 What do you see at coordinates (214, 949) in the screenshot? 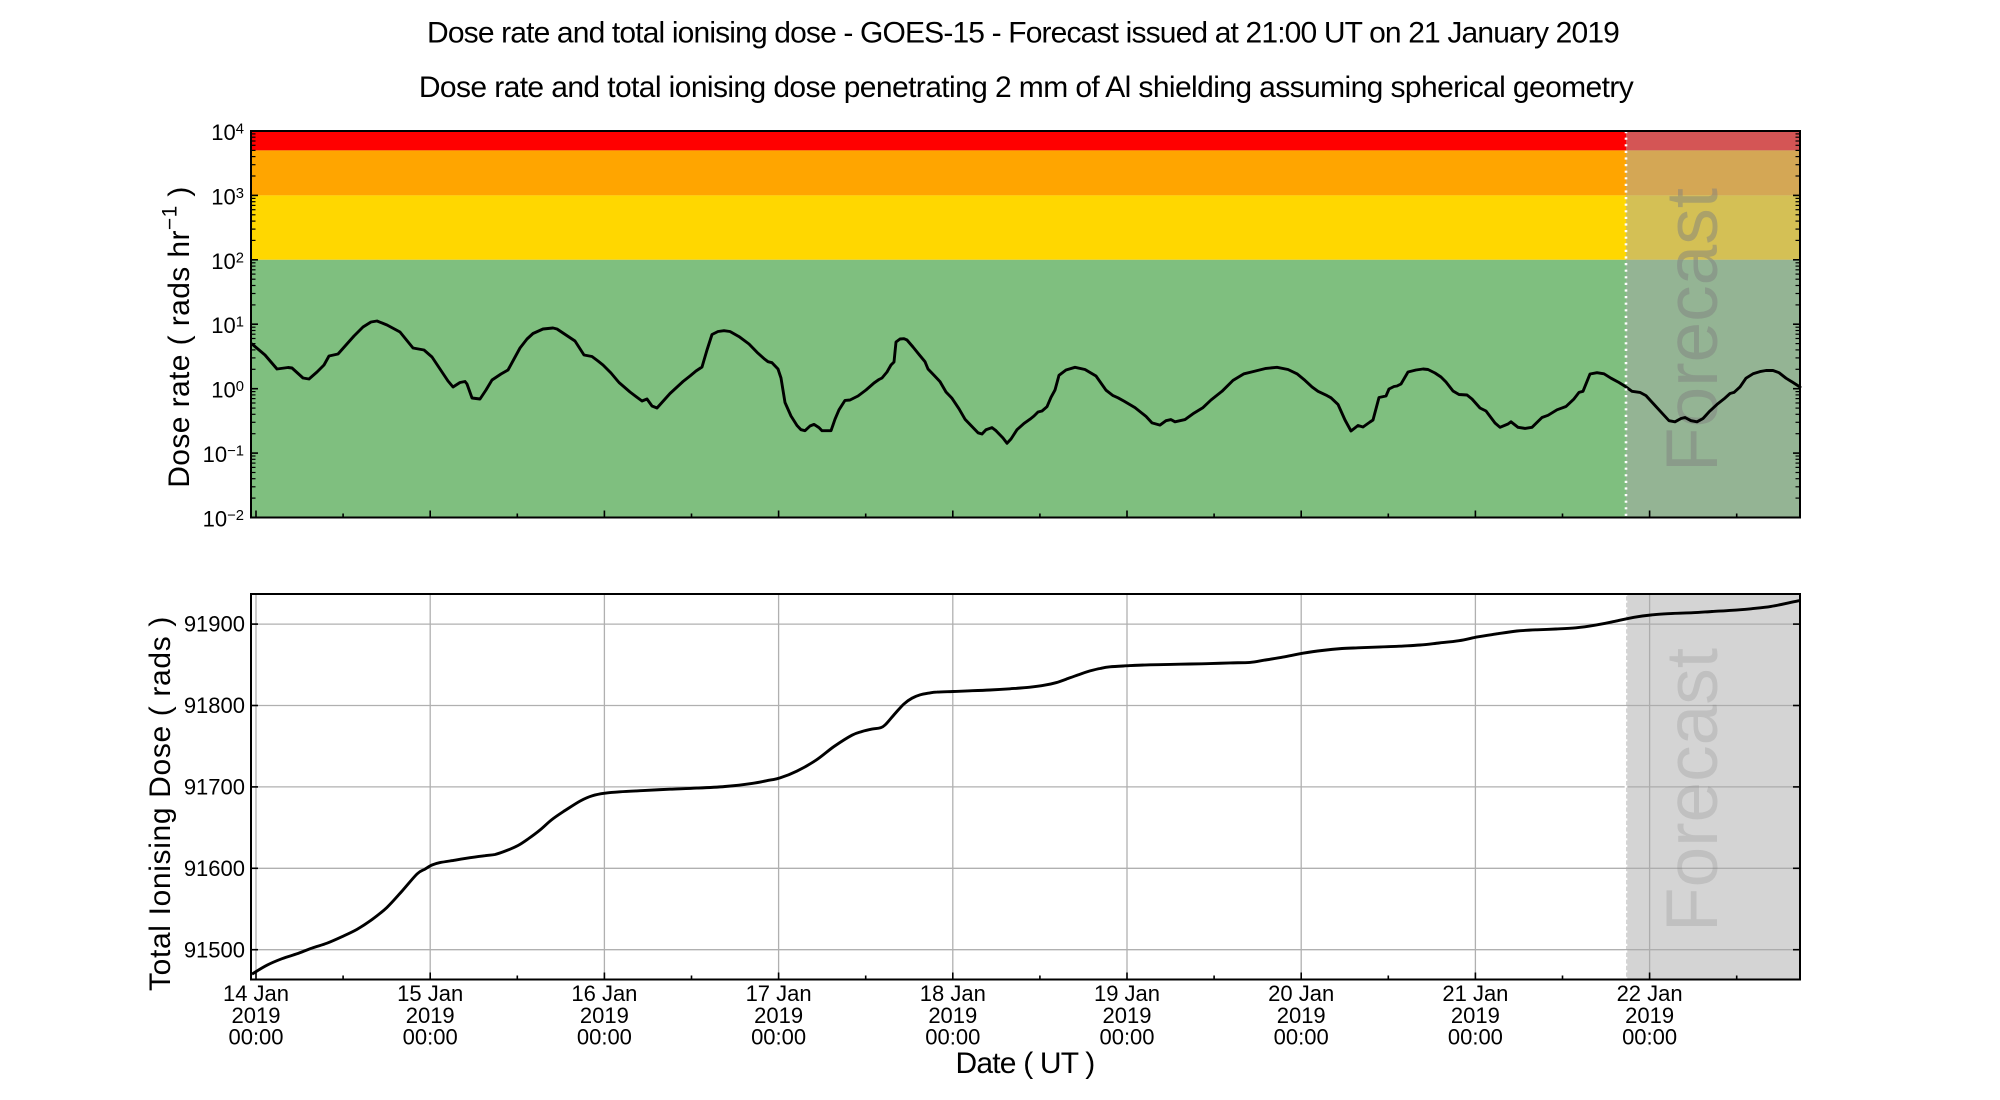
I see `svg-text: 91500` at bounding box center [214, 949].